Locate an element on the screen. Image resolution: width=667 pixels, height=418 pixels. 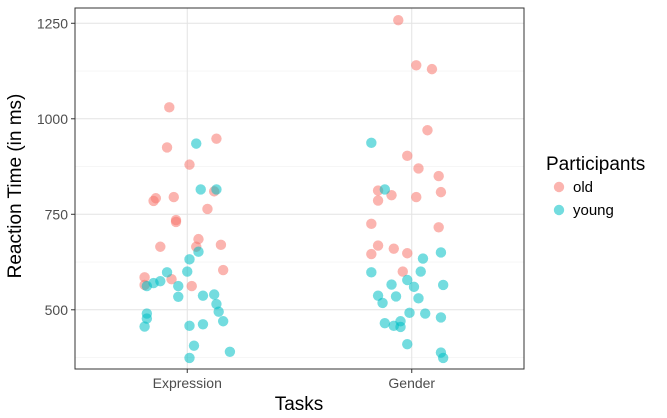
y-tick-label: 500 is located at coordinates (57, 310).